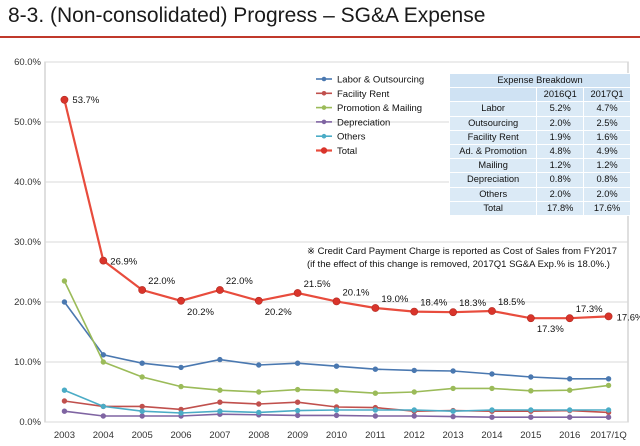 Image resolution: width=640 pixels, height=446 pixels. I want to click on y-tick-label: 10.0%, so click(27, 362).